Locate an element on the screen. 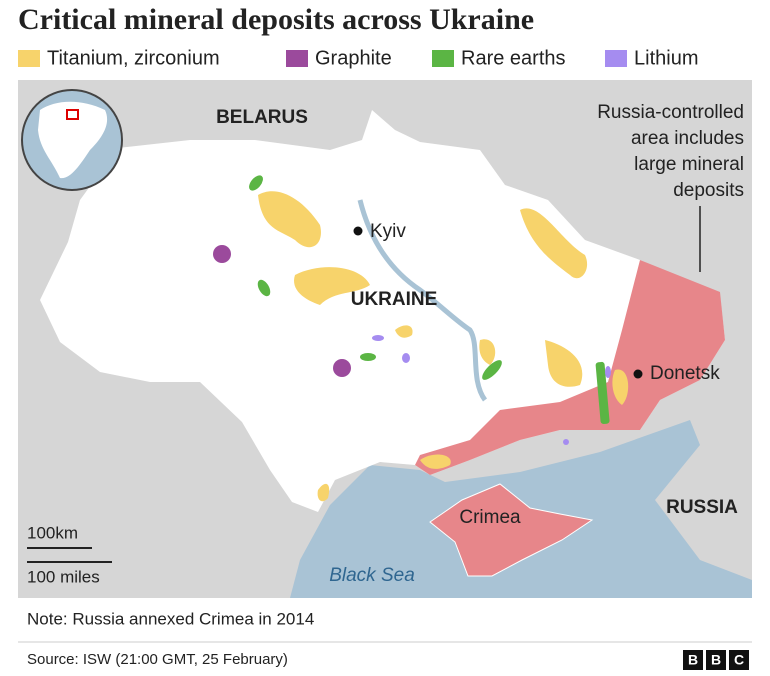 The width and height of the screenshot is (770, 676). country-label: UKRAINE is located at coordinates (394, 299).